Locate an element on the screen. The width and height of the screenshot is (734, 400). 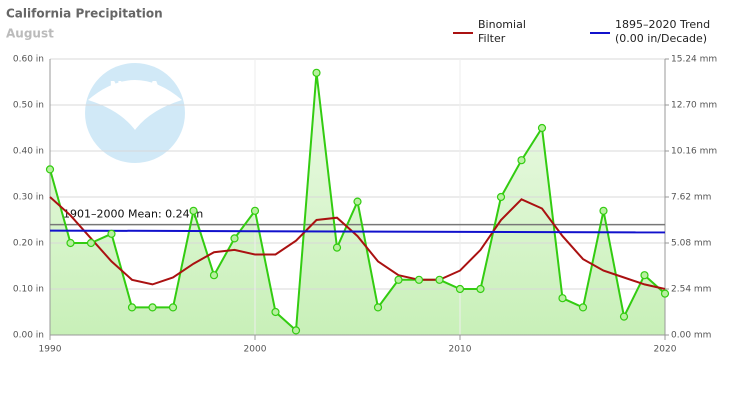
y-tick-label: 0.40 in is located at coordinates (28, 152).